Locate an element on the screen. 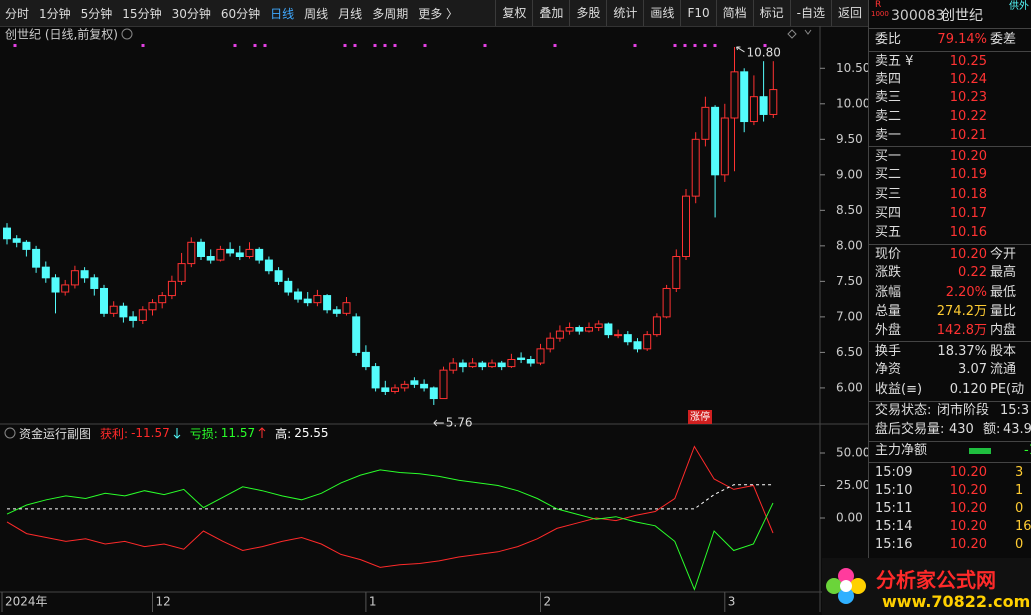  ask-label: 卖二 is located at coordinates (888, 116).